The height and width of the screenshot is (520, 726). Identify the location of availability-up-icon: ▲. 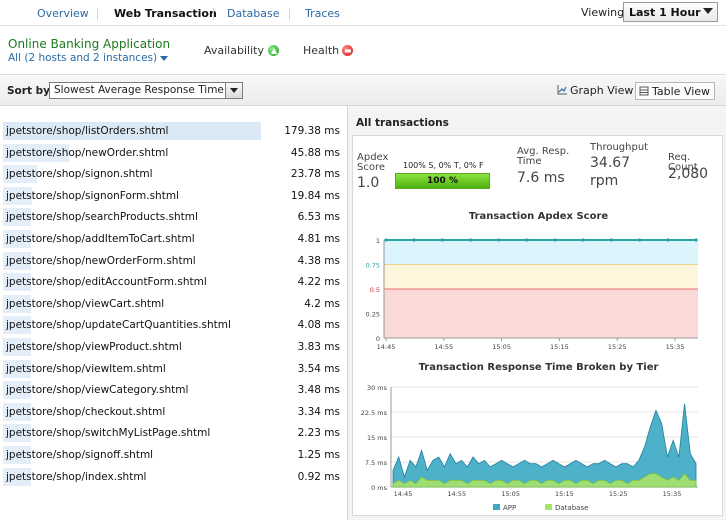
(273, 50).